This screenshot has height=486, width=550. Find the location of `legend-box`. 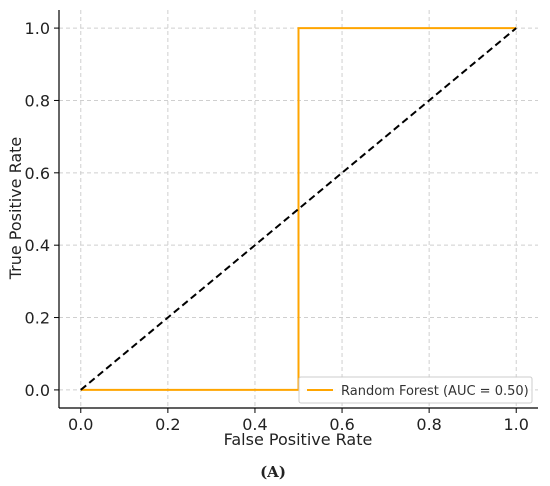

legend-box is located at coordinates (415, 390).